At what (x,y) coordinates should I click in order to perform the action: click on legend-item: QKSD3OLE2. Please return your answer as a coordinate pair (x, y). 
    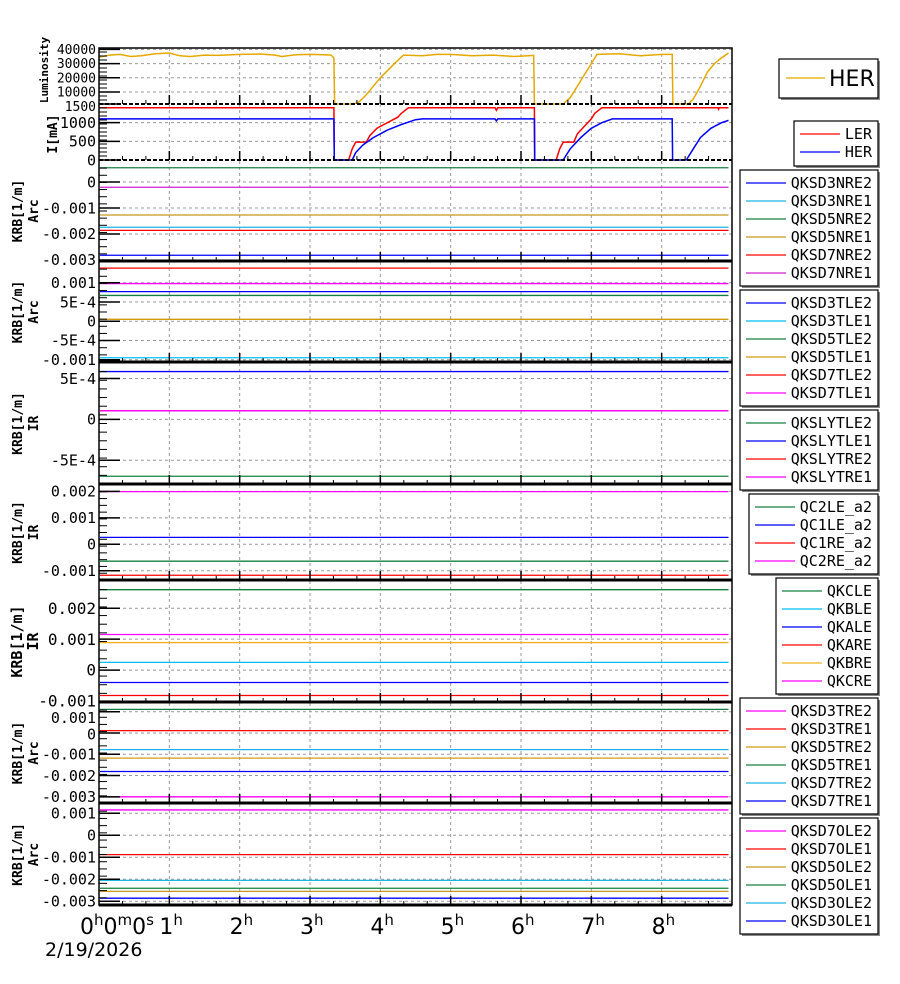
    Looking at the image, I should click on (809, 903).